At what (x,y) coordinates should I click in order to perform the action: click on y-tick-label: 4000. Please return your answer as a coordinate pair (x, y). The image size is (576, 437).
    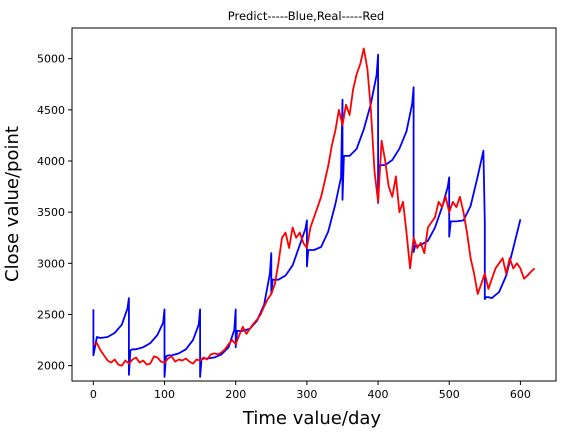
    Looking at the image, I should click on (51, 161).